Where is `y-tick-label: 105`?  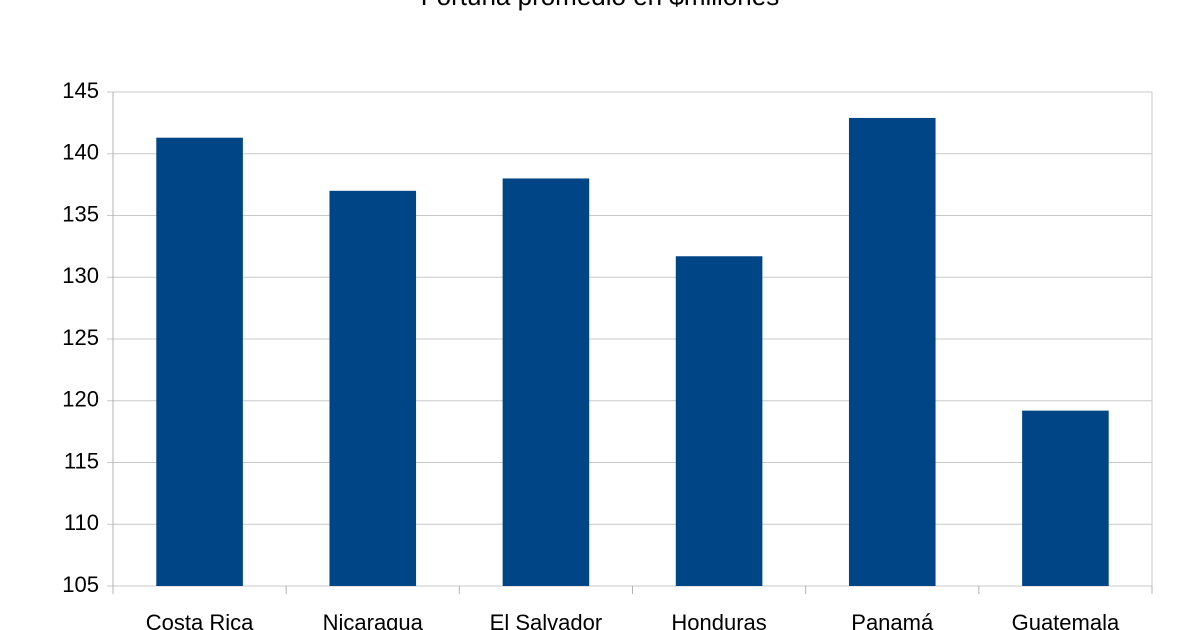
y-tick-label: 105 is located at coordinates (80, 584).